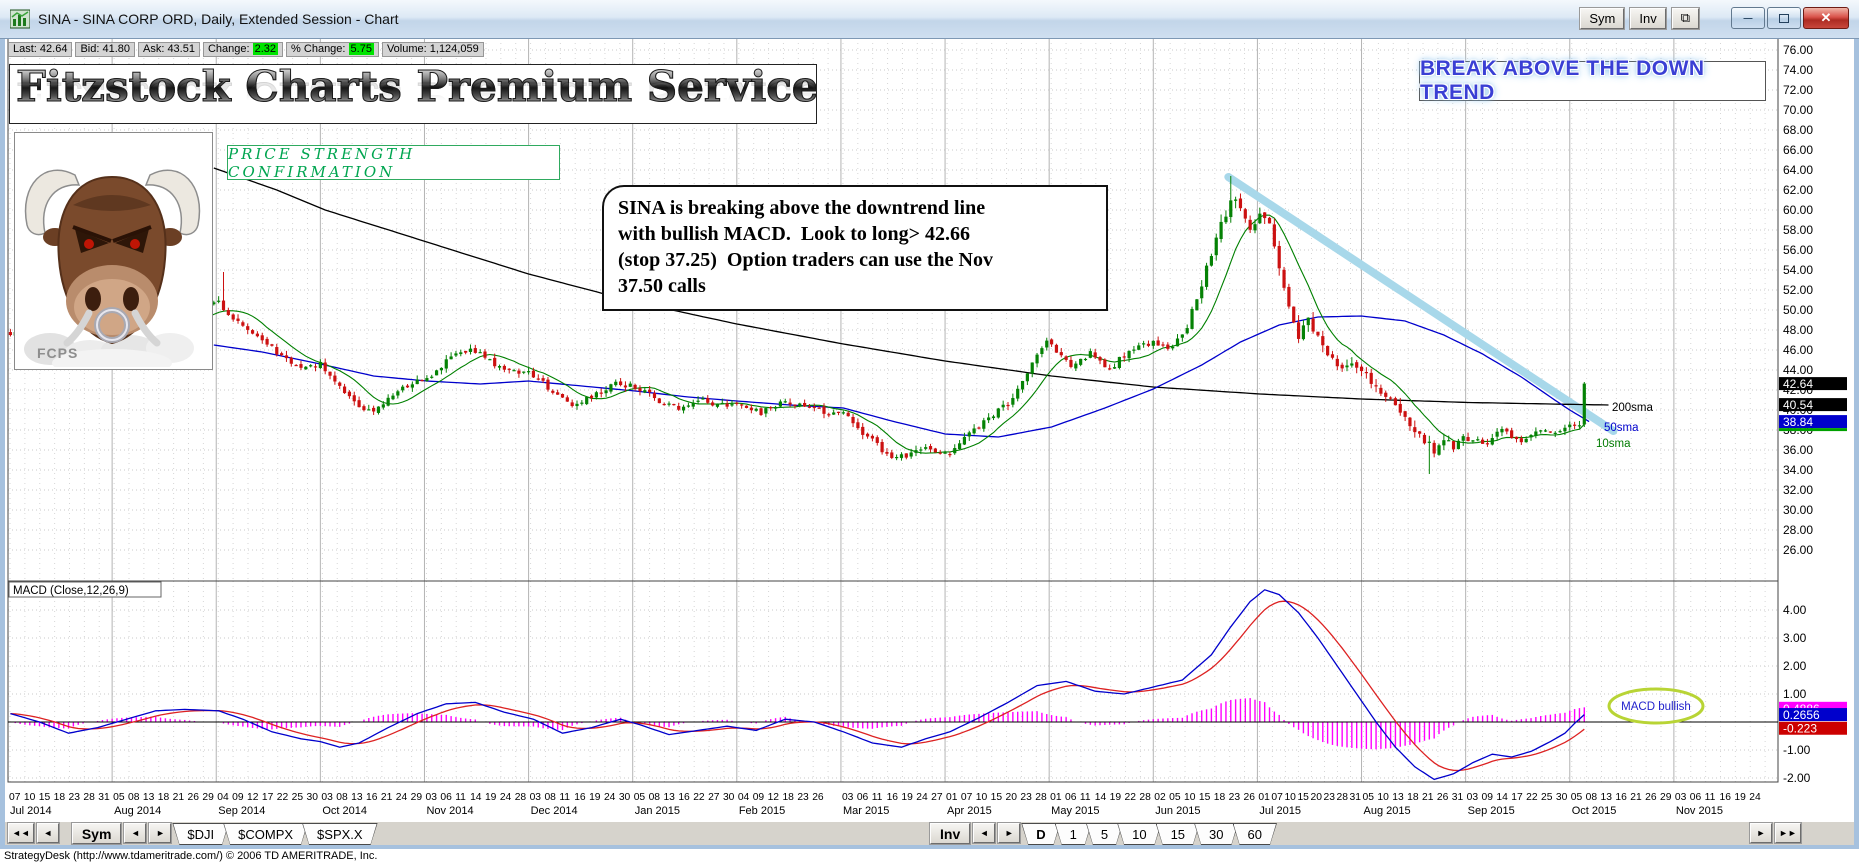  What do you see at coordinates (1104, 834) in the screenshot?
I see `period-tab-5: 5` at bounding box center [1104, 834].